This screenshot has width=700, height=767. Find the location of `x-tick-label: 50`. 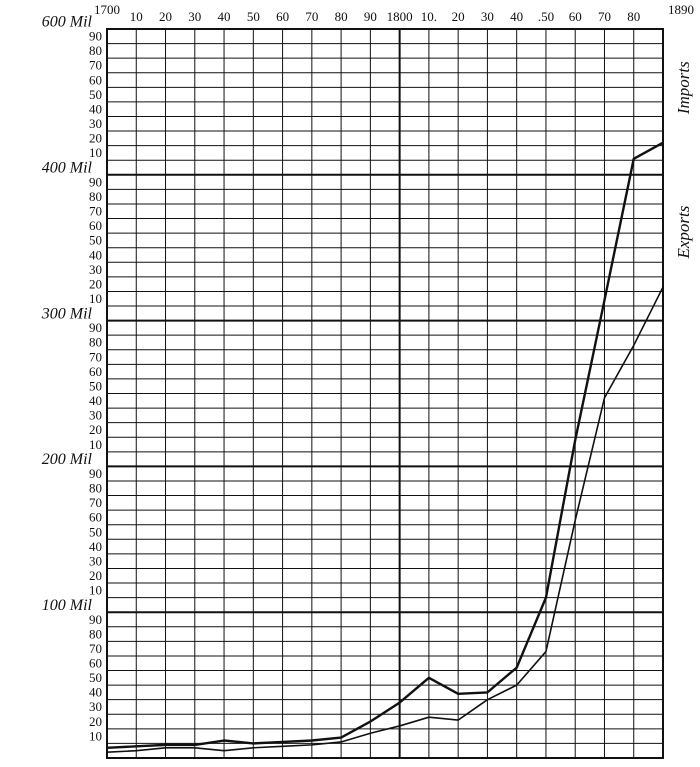

x-tick-label: 50 is located at coordinates (253, 16).